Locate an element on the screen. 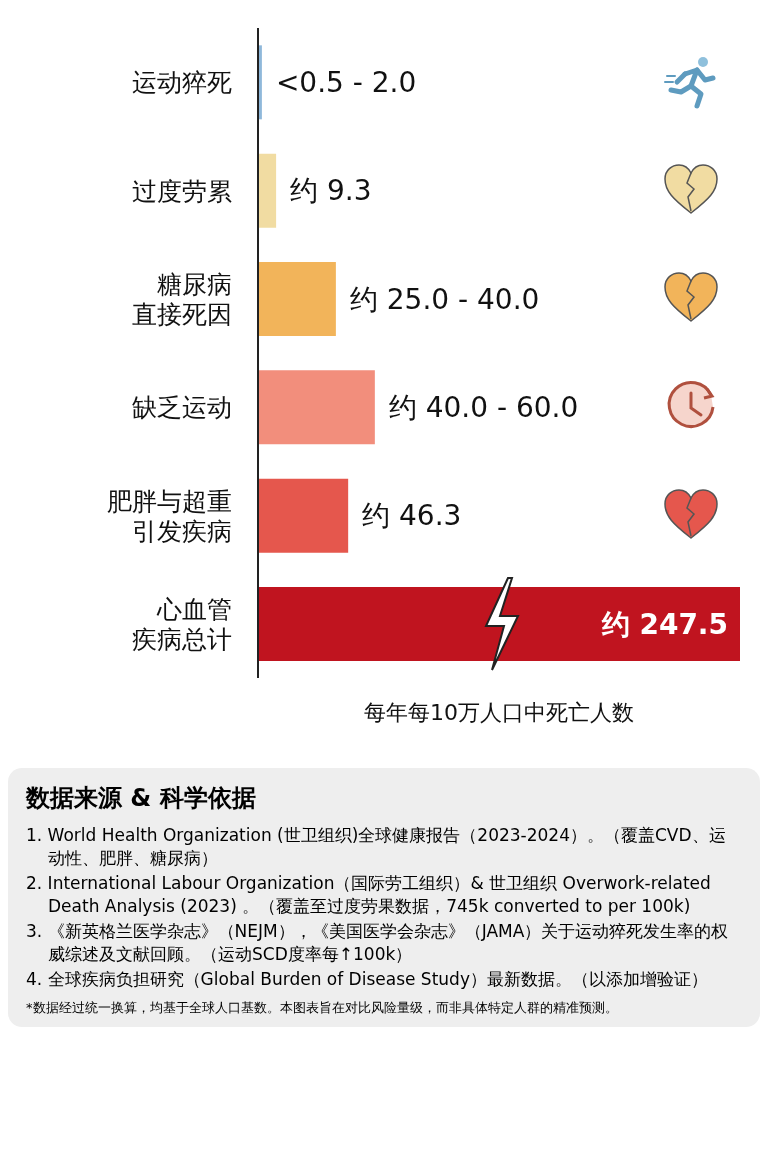 The height and width of the screenshot is (1158, 768). data-label: 约 9.3 is located at coordinates (331, 191).